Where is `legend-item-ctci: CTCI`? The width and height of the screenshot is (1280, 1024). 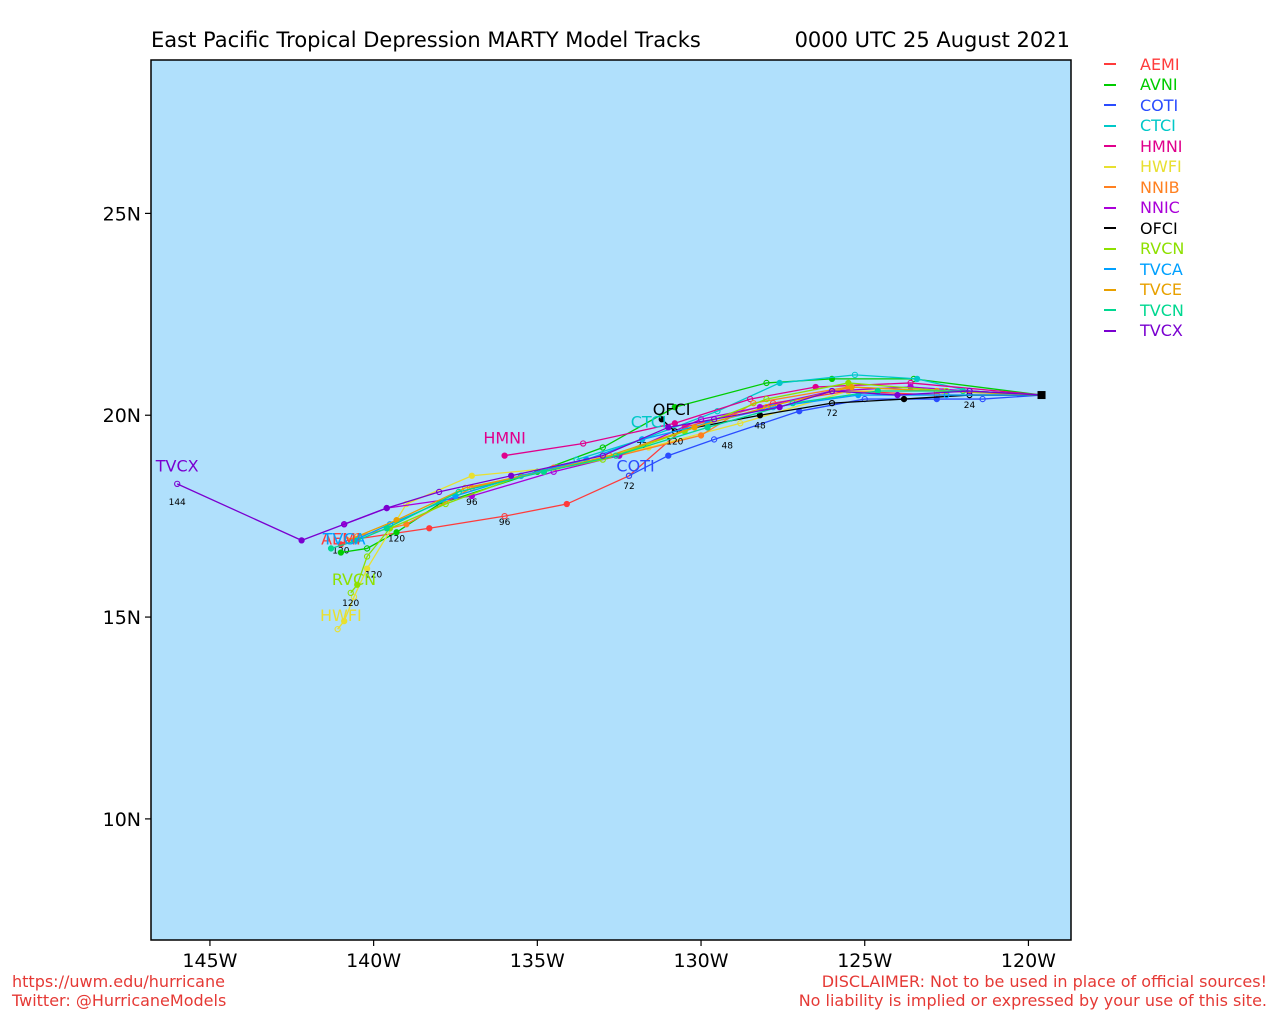
legend-item-ctci: CTCI is located at coordinates (1144, 126).